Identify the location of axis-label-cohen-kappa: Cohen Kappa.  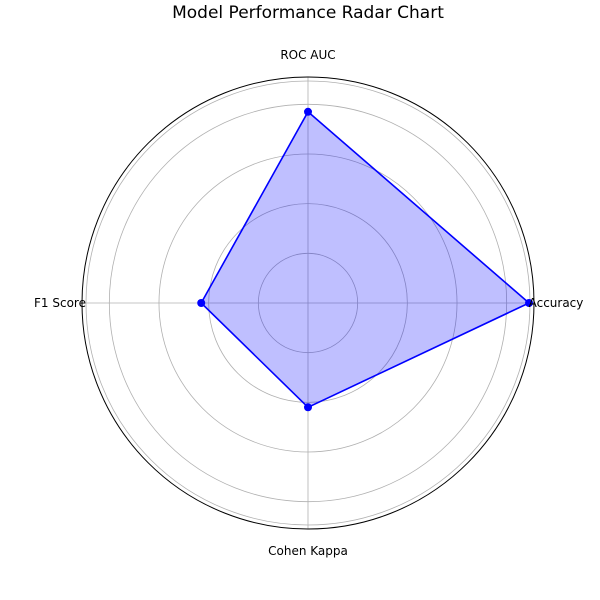
(308, 551).